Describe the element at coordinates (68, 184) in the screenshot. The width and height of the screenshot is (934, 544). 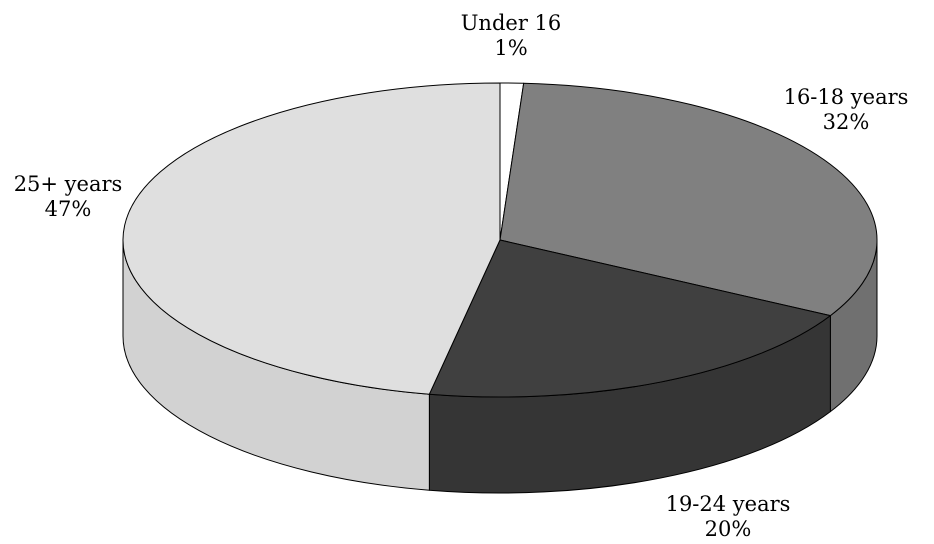
I see `slice-name-25-plus: 25+ years` at that location.